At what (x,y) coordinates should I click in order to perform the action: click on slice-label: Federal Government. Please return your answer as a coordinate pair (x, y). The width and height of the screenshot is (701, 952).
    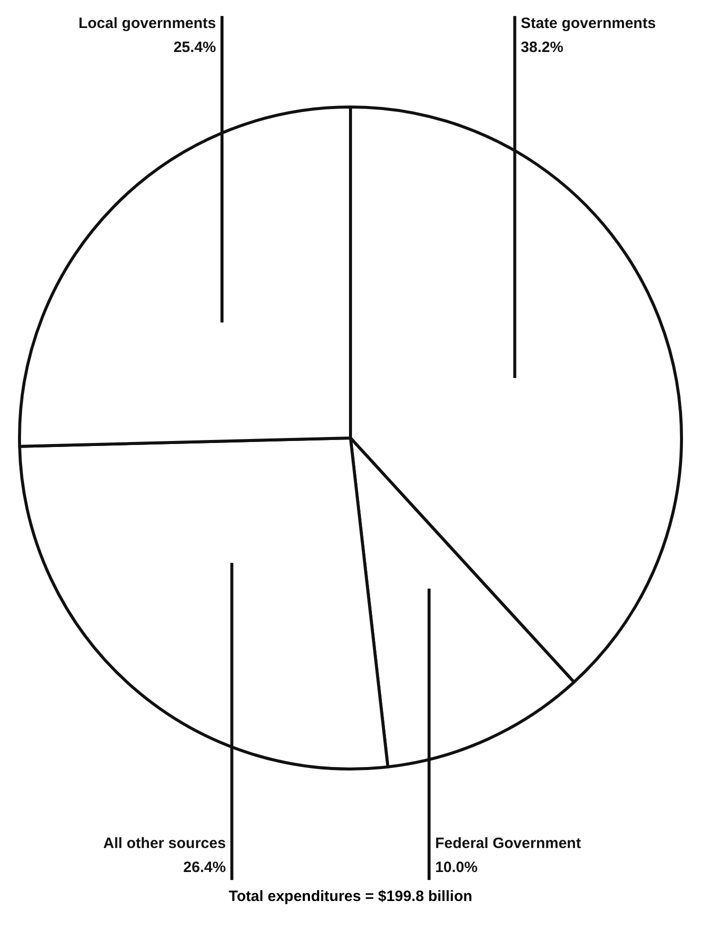
    Looking at the image, I should click on (508, 843).